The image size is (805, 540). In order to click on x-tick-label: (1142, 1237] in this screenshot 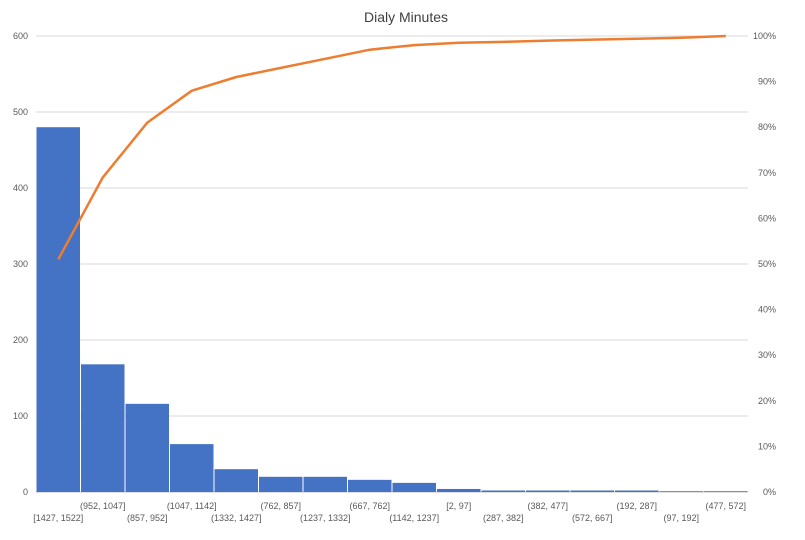, I will do `click(414, 518)`.